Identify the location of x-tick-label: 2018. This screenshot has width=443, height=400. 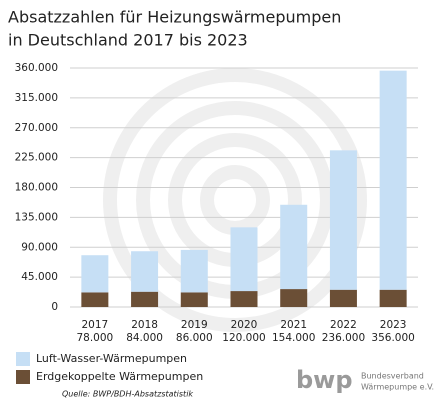
(144, 325).